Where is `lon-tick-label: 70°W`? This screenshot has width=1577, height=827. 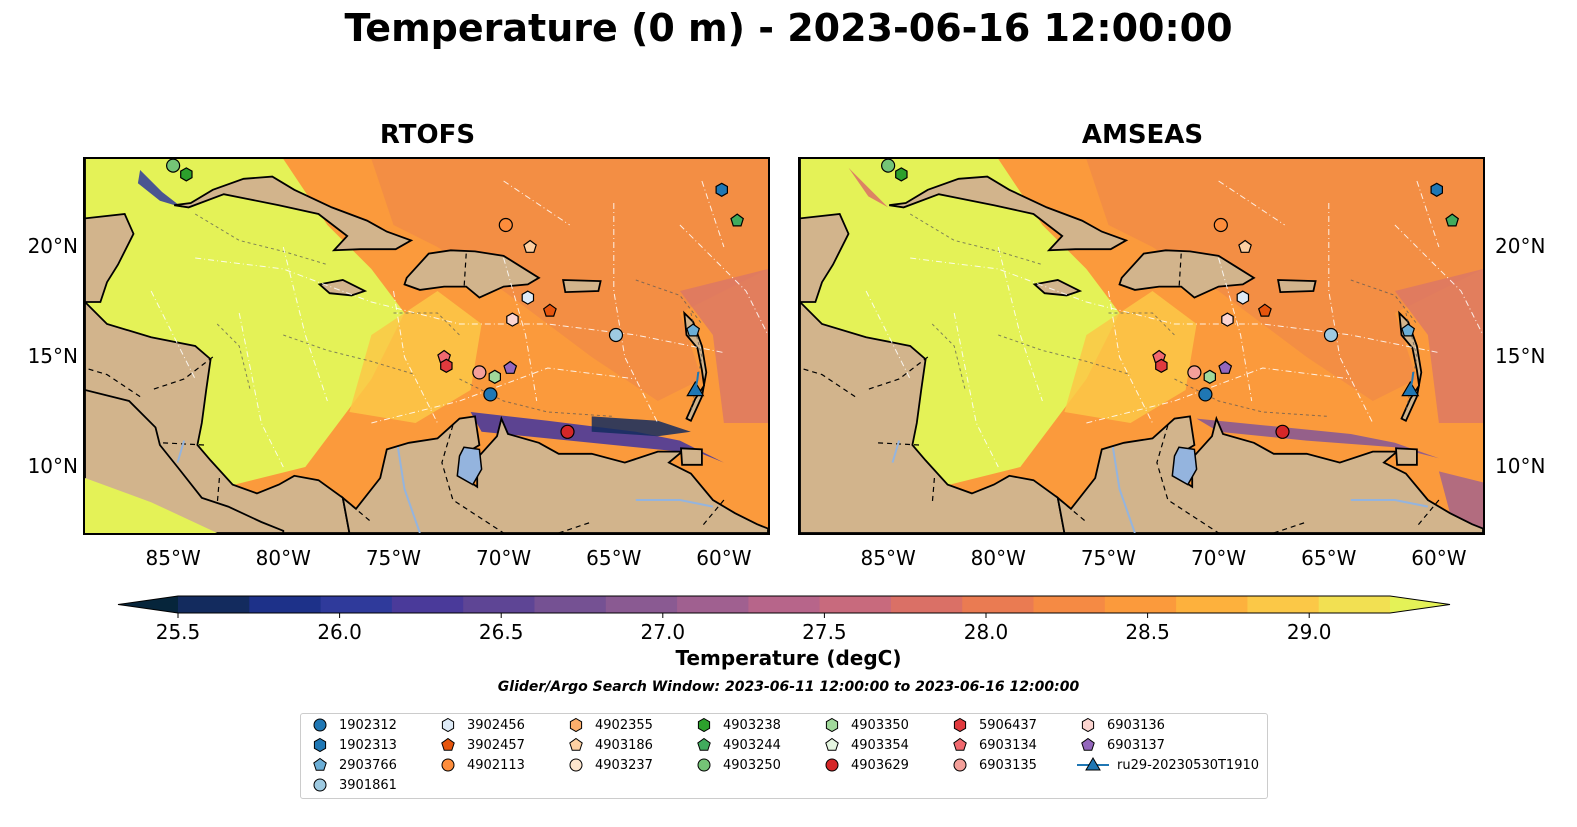
lon-tick-label: 70°W is located at coordinates (503, 558).